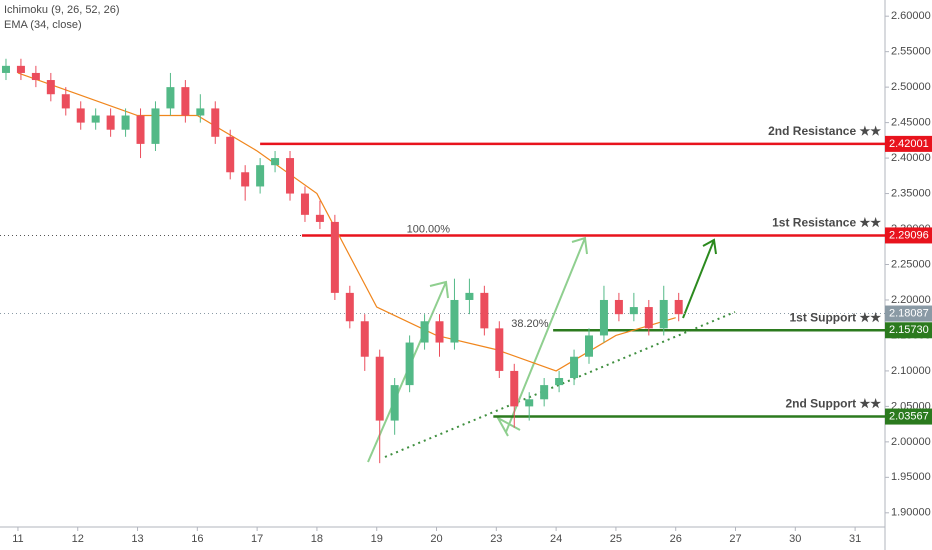 This screenshot has height=550, width=932. What do you see at coordinates (855, 539) in the screenshot?
I see `x-tick-label: 31` at bounding box center [855, 539].